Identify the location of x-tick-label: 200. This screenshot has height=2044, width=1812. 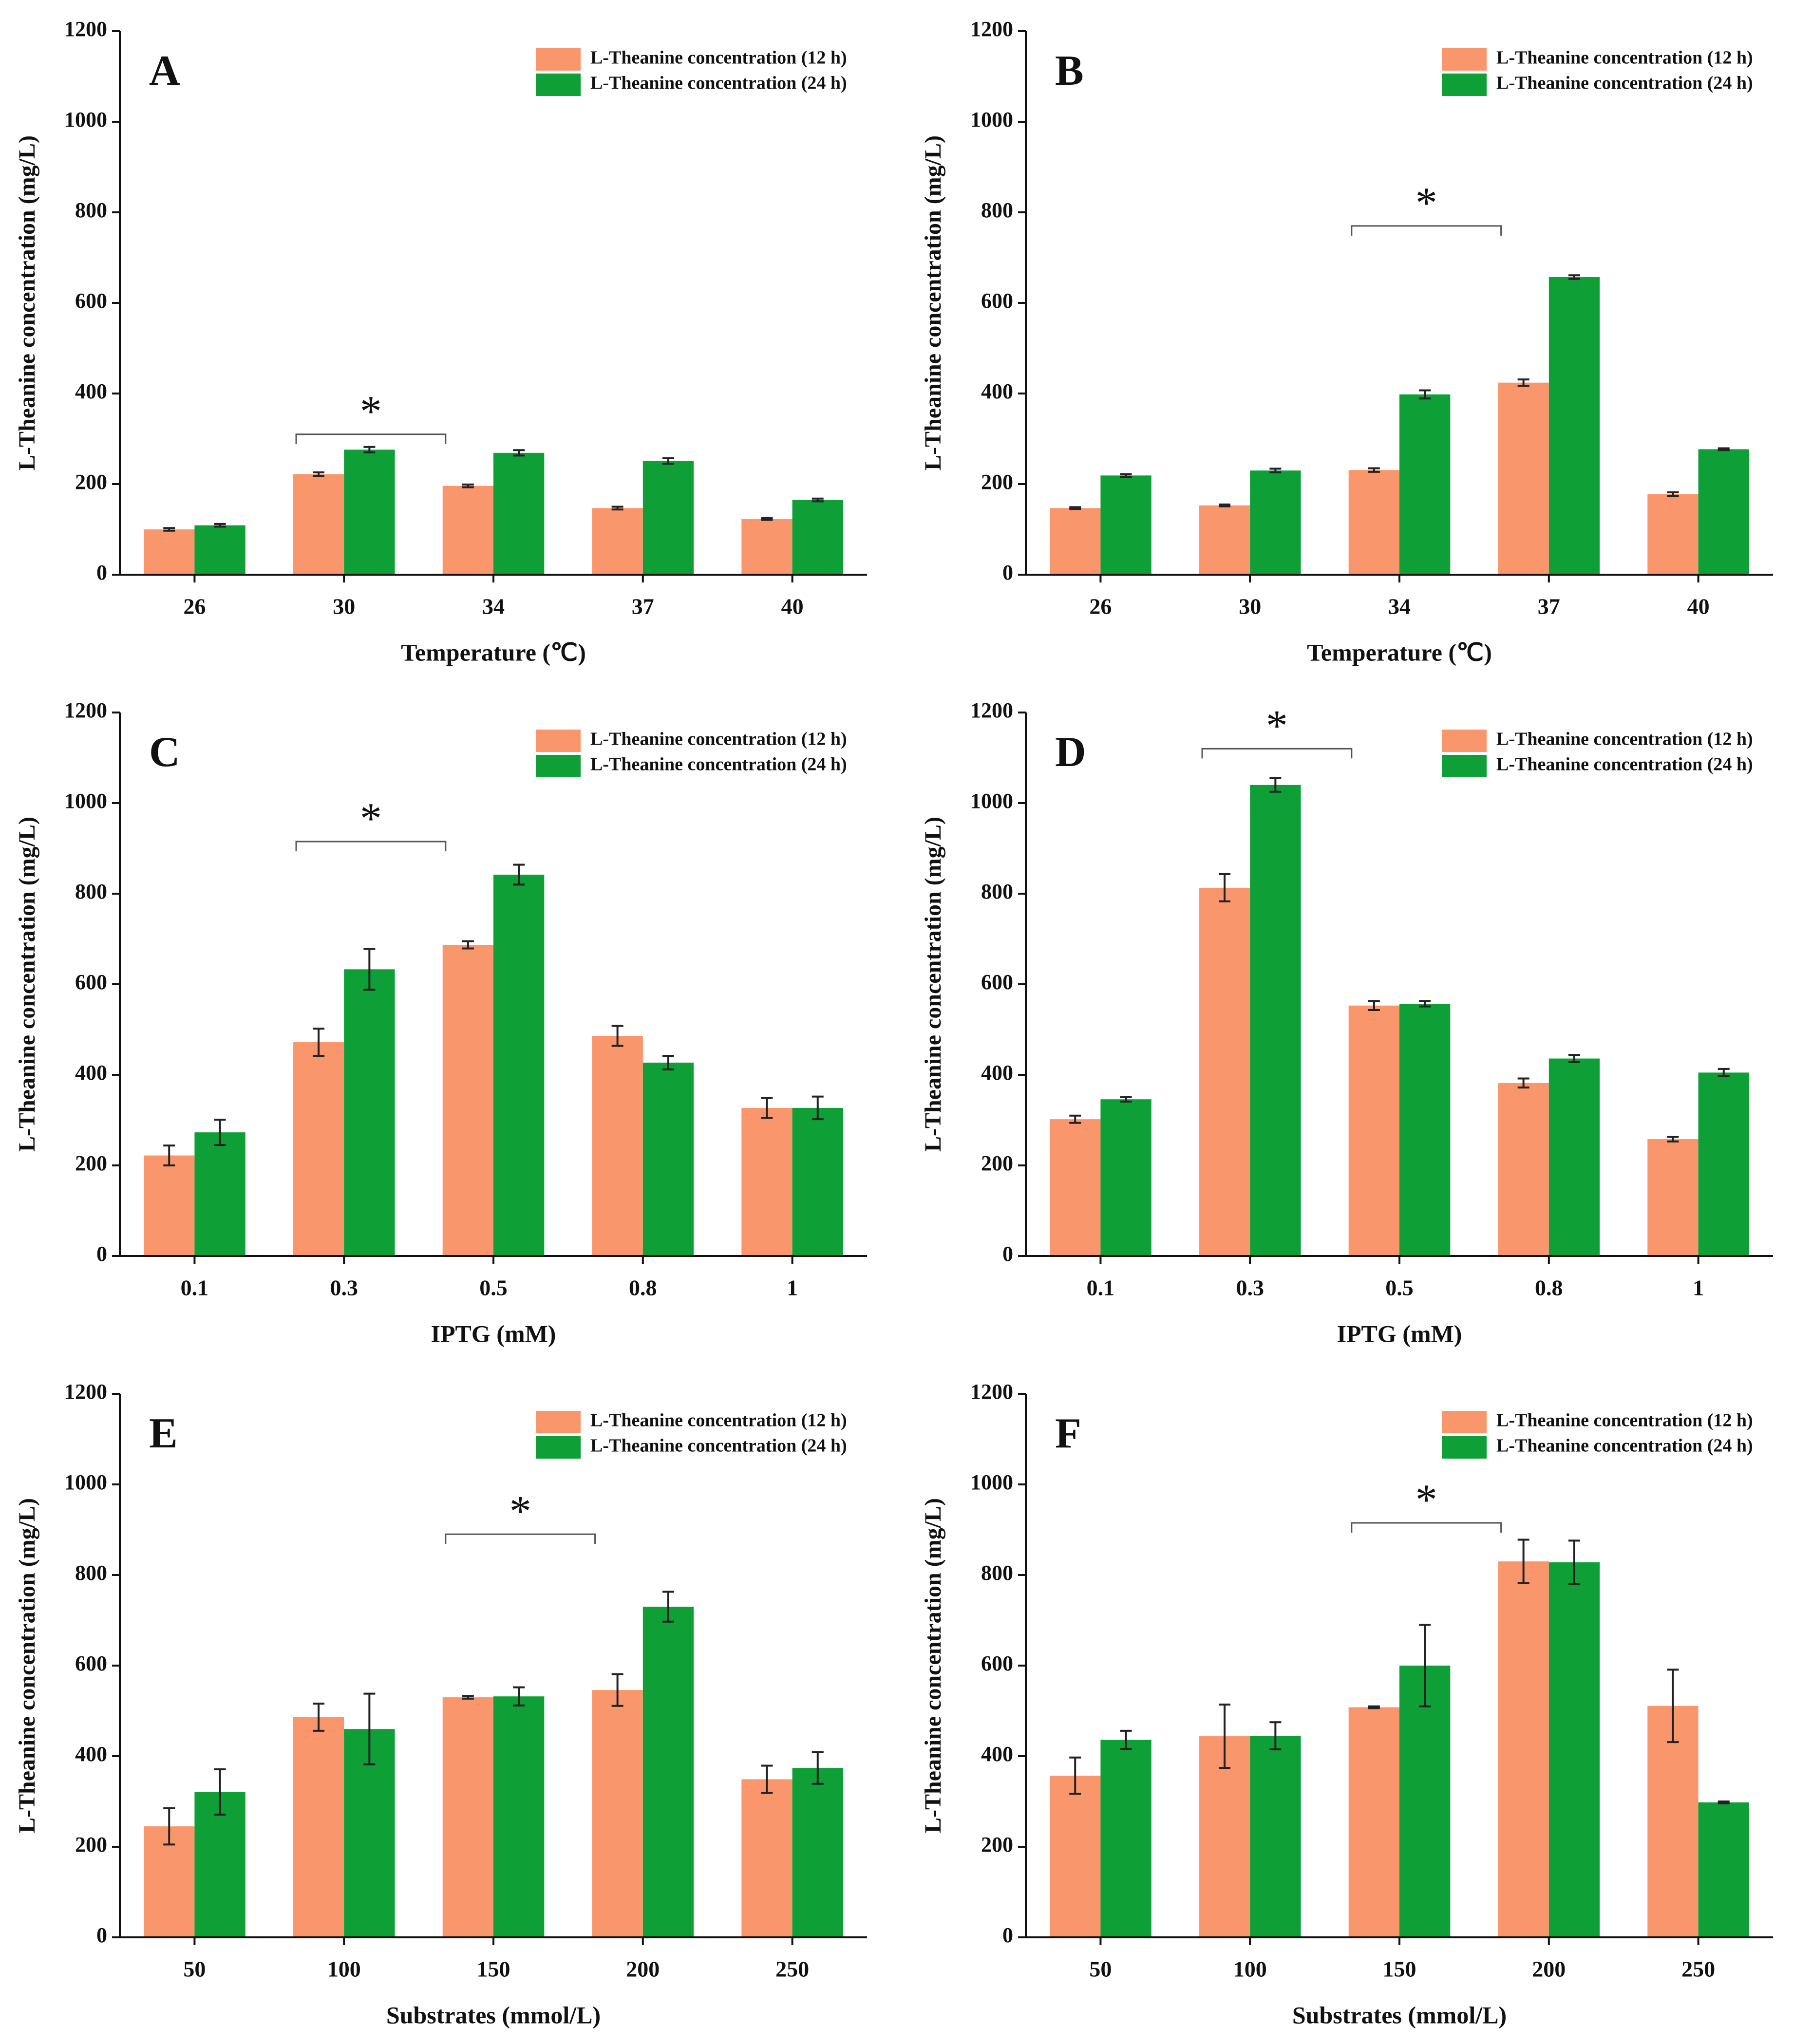
(643, 1969).